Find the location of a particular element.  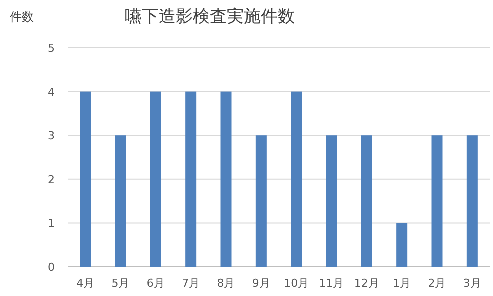

y-tick-label: 1 is located at coordinates (51, 223).